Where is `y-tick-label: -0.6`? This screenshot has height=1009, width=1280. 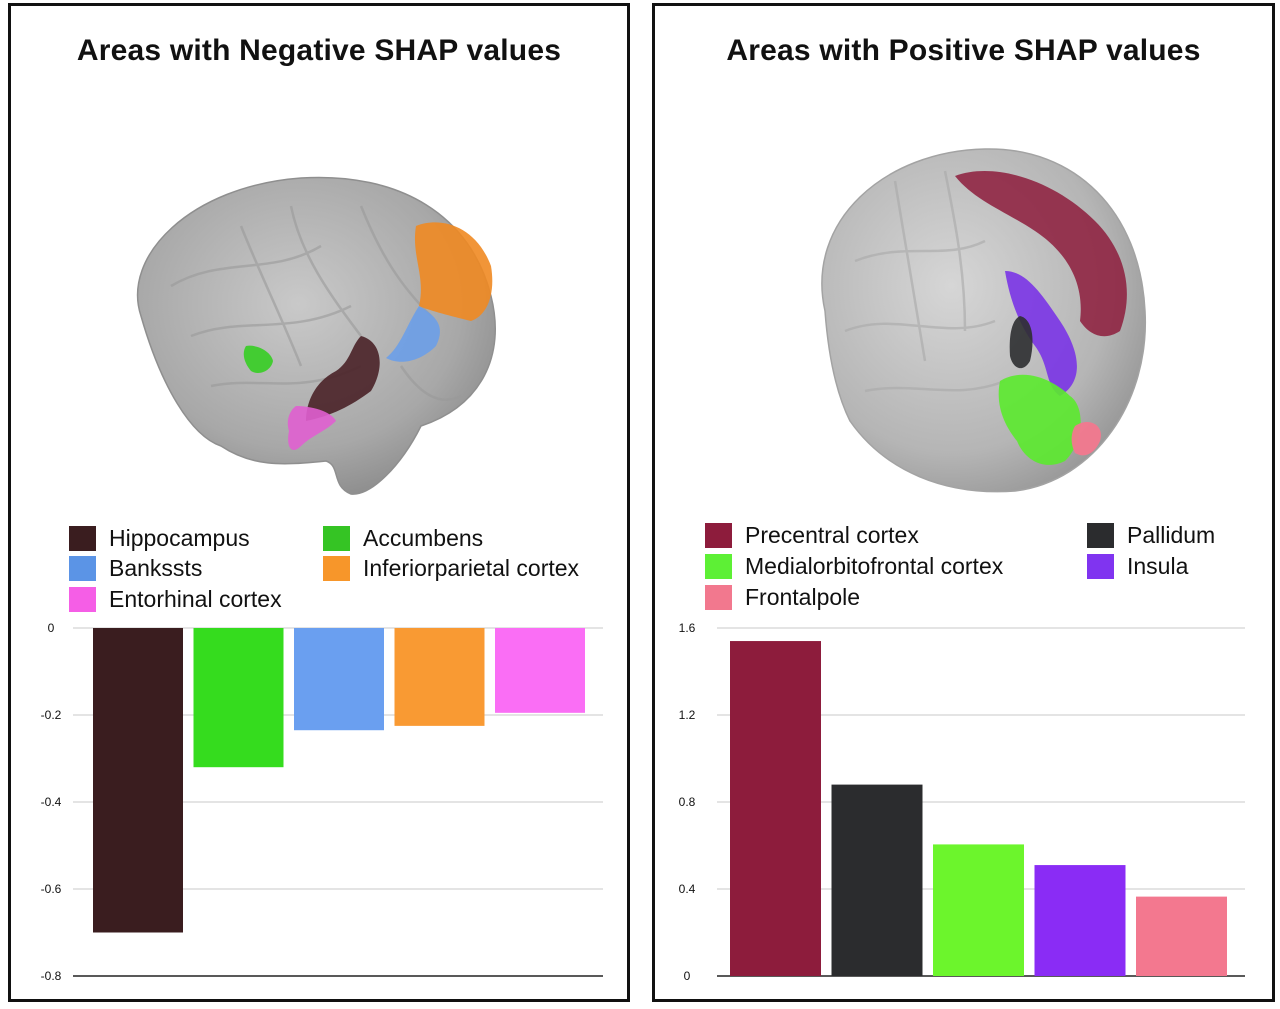 y-tick-label: -0.6 is located at coordinates (51, 889).